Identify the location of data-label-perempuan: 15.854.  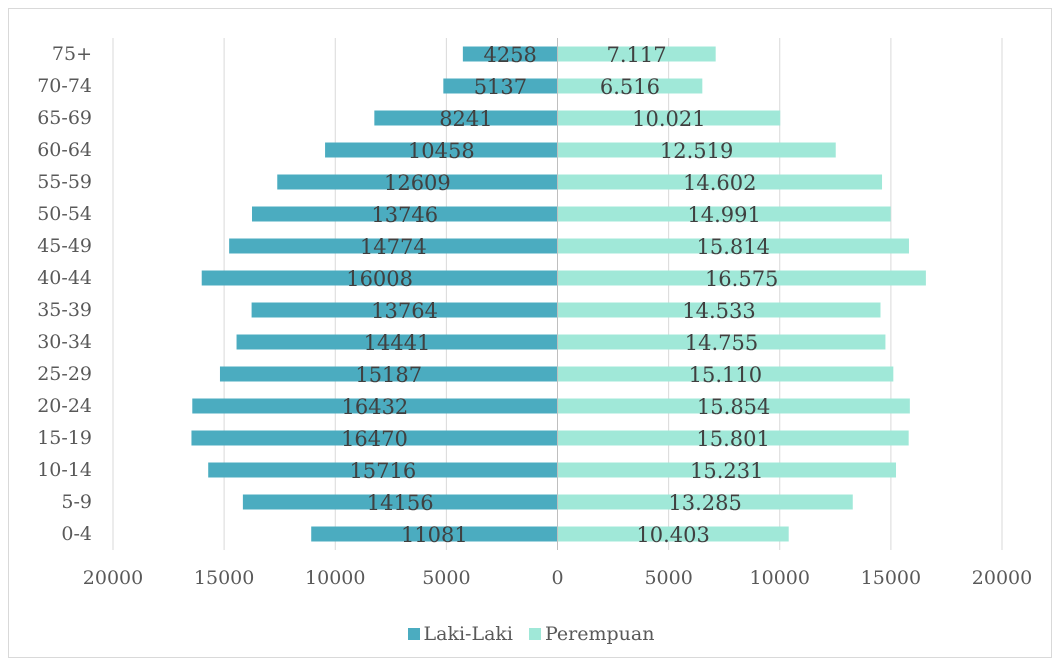
(733, 407).